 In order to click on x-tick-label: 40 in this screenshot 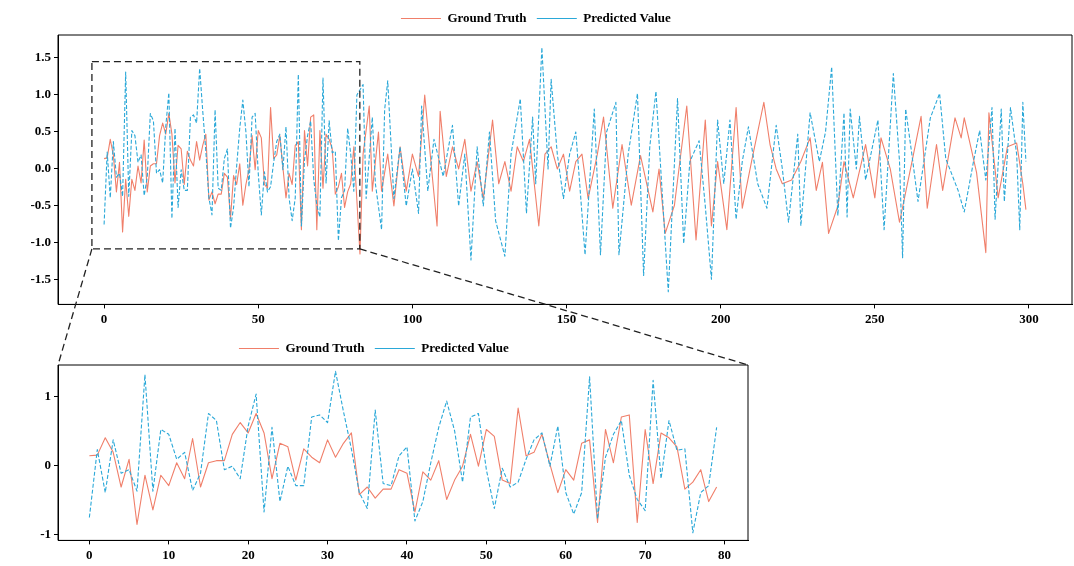, I will do `click(407, 554)`.